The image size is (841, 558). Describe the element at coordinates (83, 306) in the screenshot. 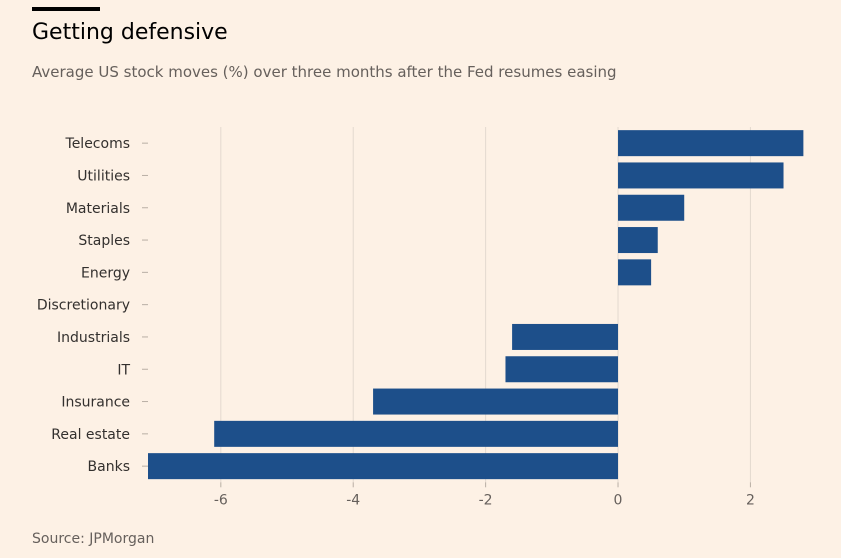

I see `category-label: Discretionary` at that location.